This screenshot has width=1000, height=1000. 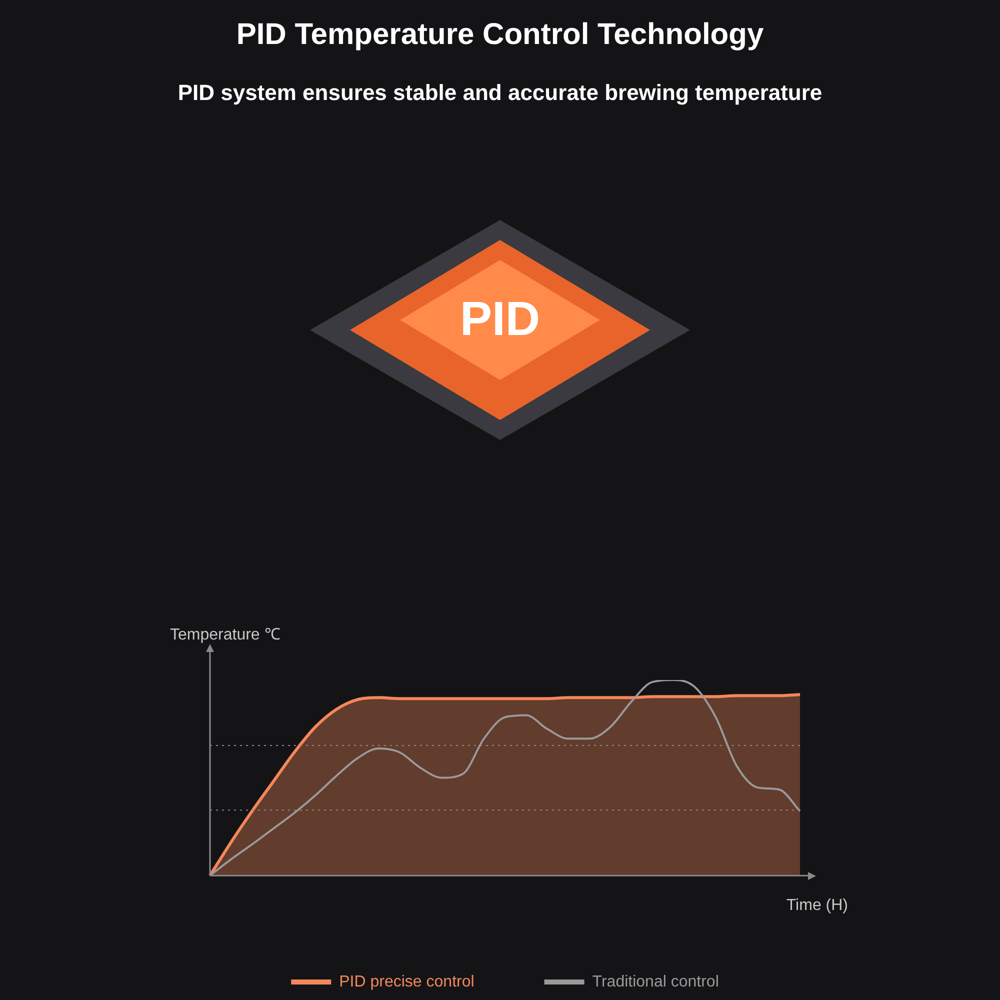 I want to click on x-axis-title: Time (H), so click(x=817, y=905).